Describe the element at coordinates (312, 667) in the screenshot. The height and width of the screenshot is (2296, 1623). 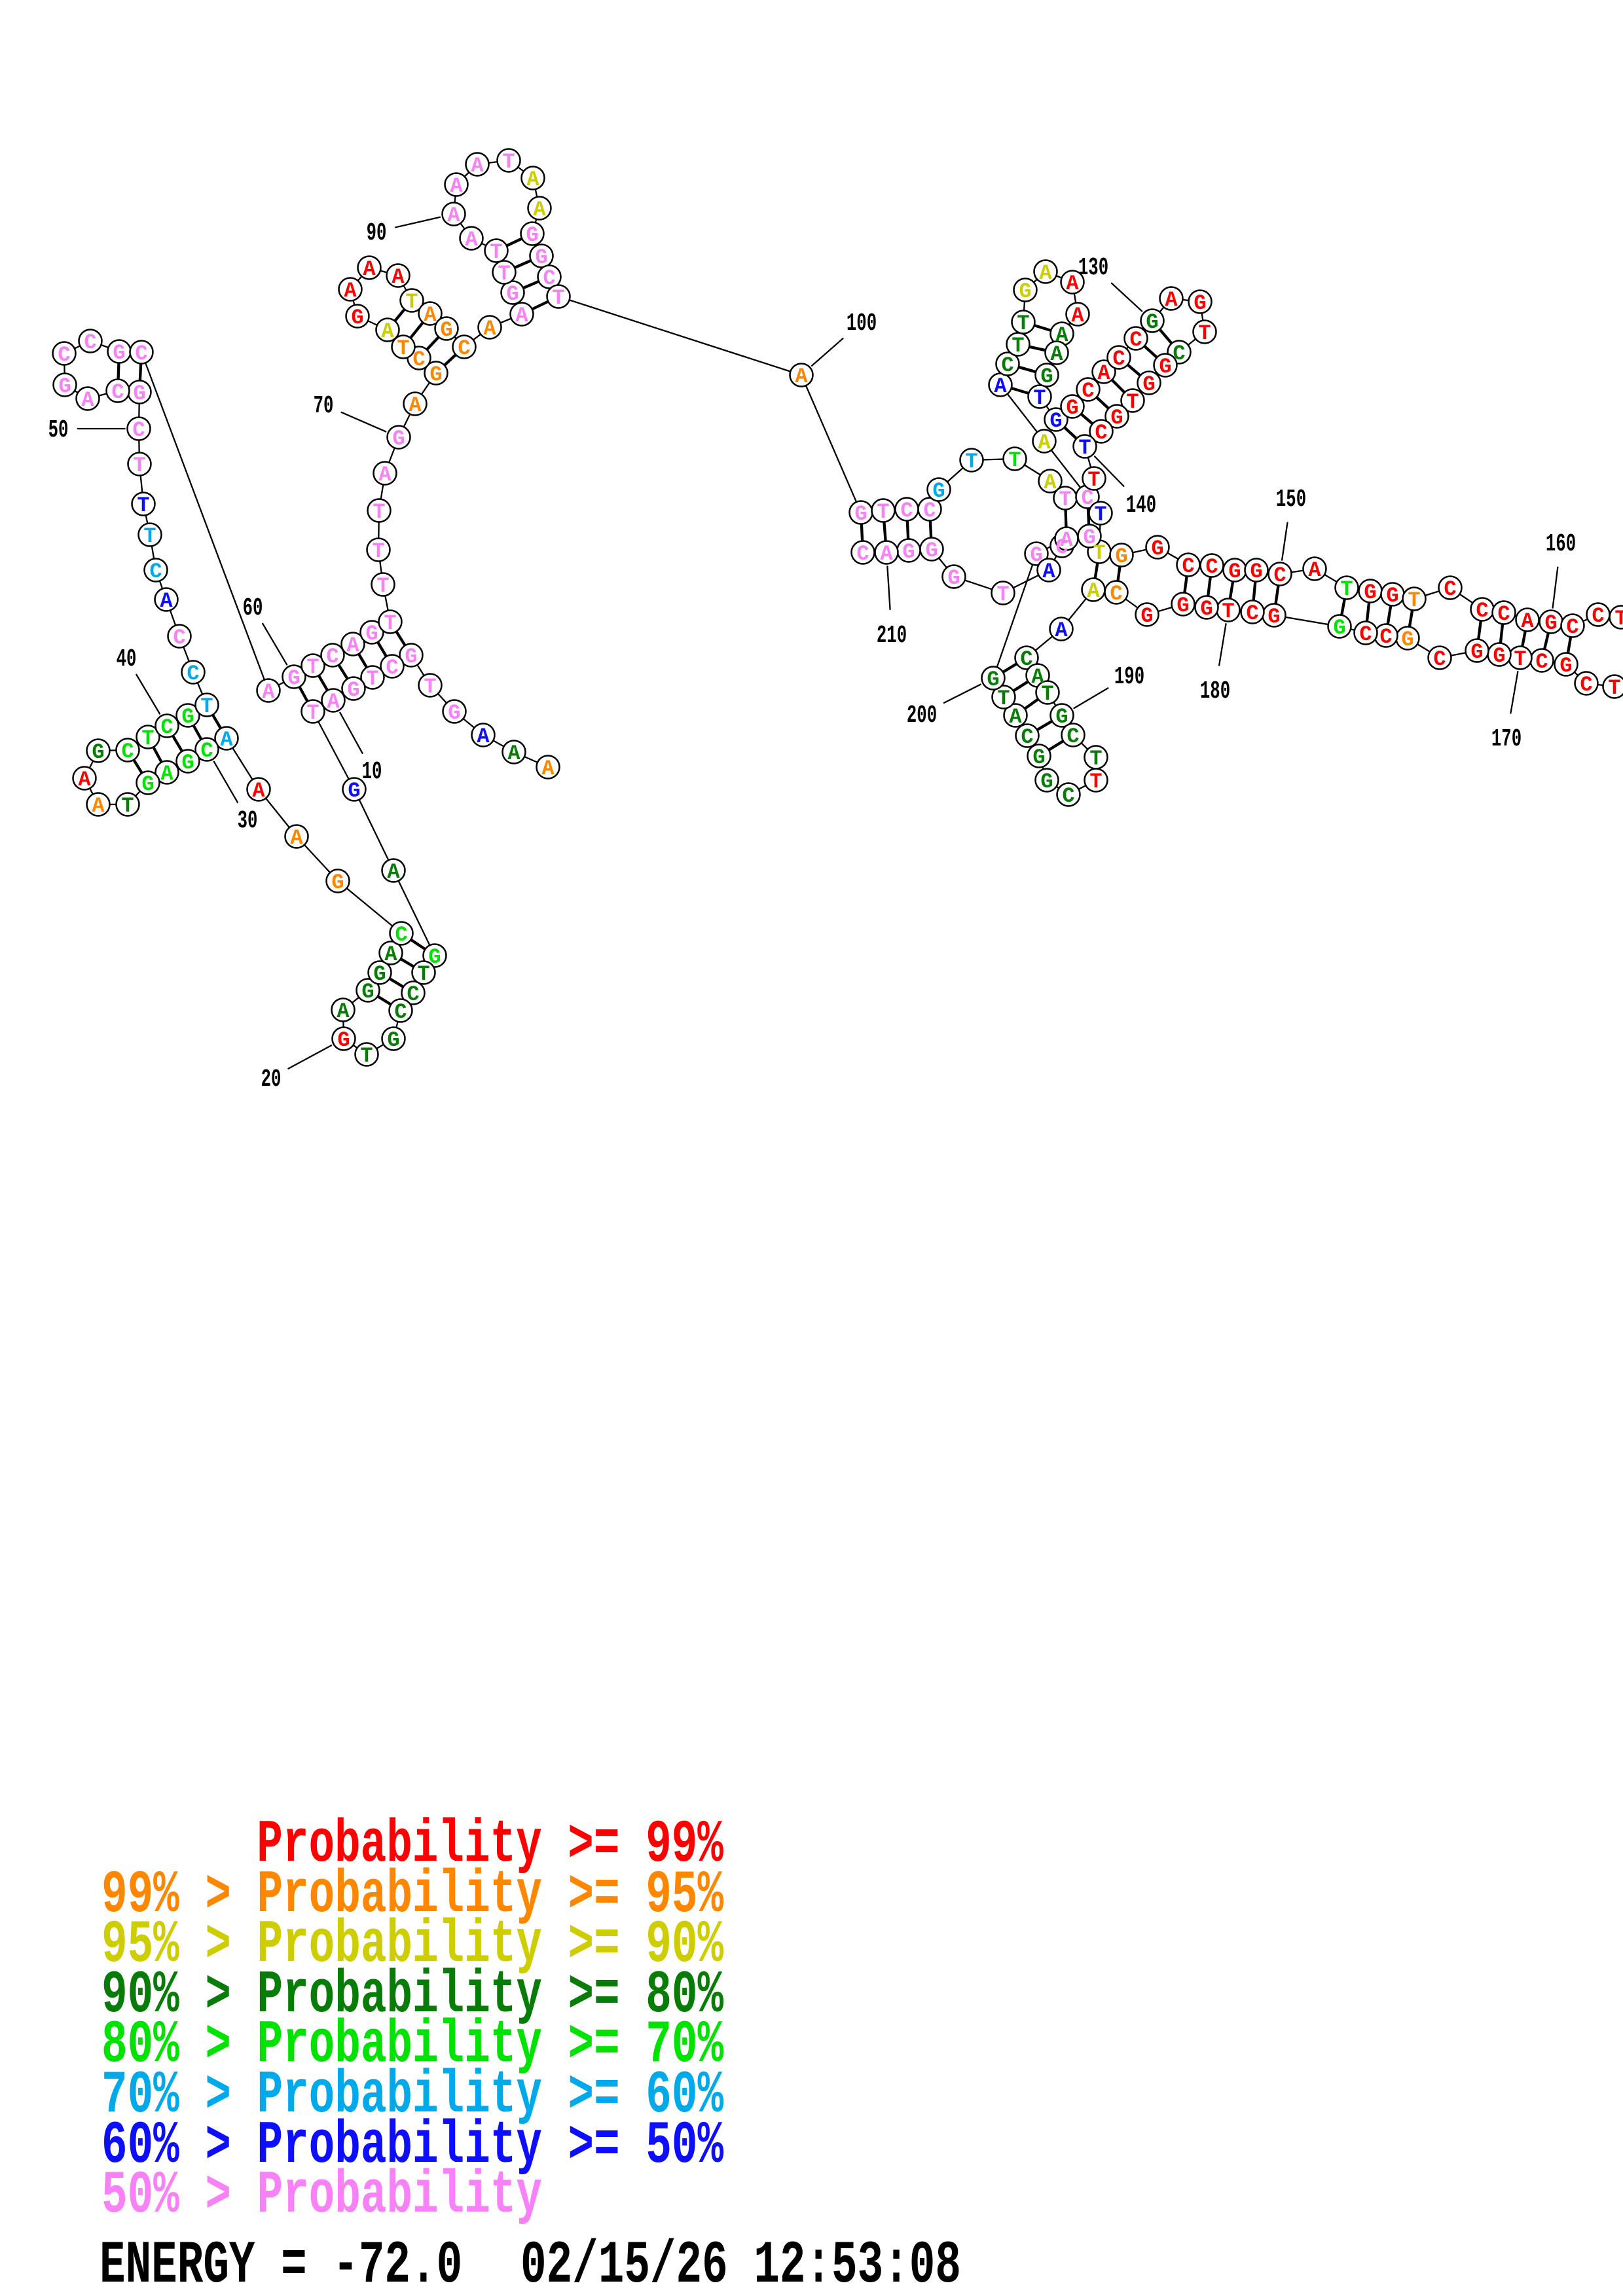
I see `nucleotide-base-61: T` at that location.